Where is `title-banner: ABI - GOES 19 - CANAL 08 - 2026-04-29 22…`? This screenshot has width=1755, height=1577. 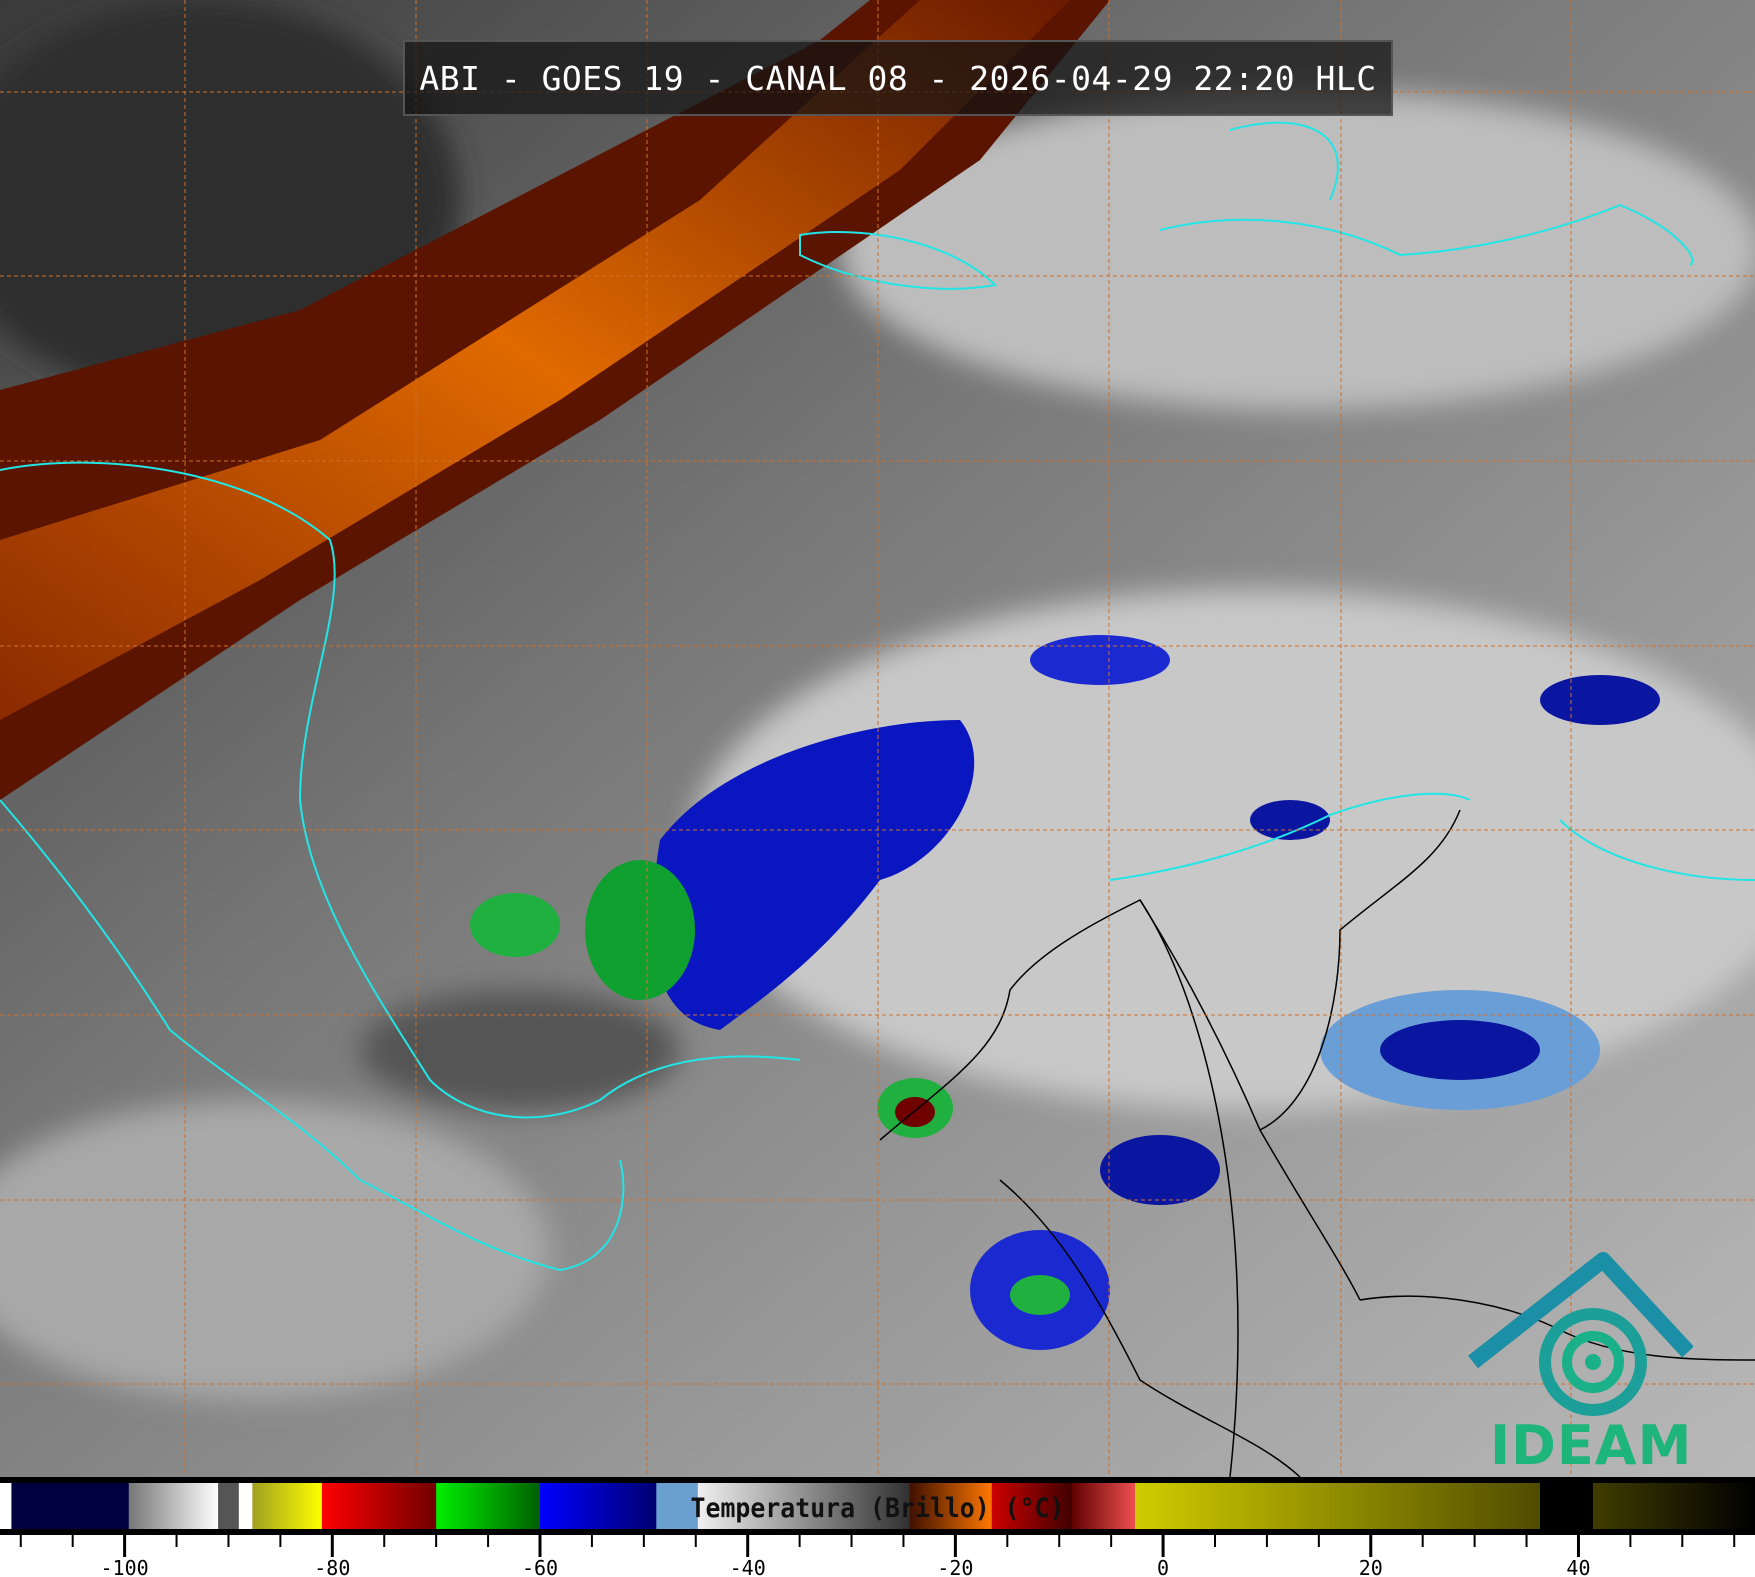
title-banner: ABI - GOES 19 - CANAL 08 - 2026-04-29 22… is located at coordinates (898, 78).